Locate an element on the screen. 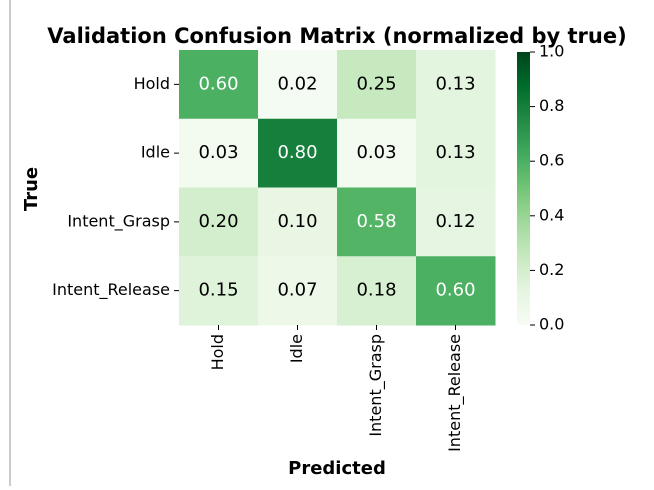 This screenshot has width=654, height=490. cell-label: 0.10 is located at coordinates (297, 221).